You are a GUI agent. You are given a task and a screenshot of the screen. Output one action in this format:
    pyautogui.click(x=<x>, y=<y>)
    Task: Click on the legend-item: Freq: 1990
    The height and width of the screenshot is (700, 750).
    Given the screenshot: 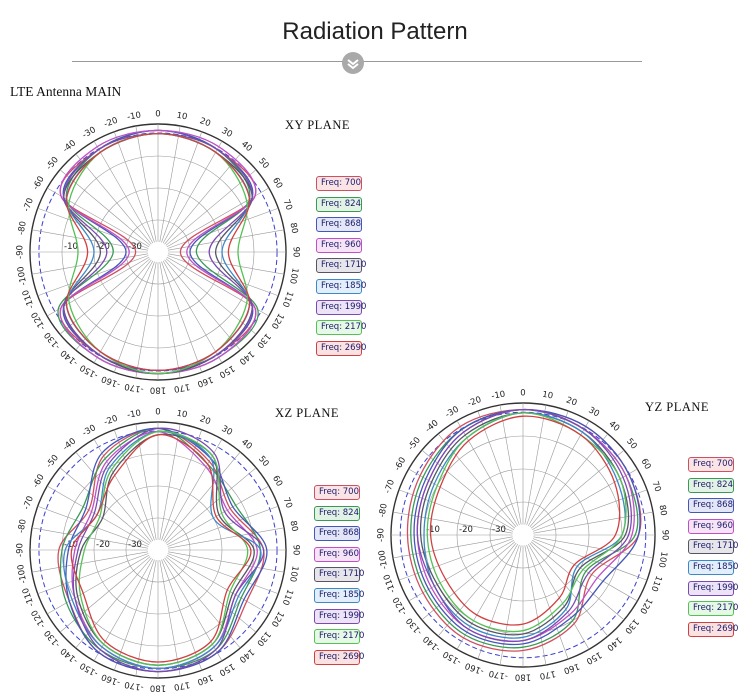 What is the action you would take?
    pyautogui.click(x=339, y=616)
    